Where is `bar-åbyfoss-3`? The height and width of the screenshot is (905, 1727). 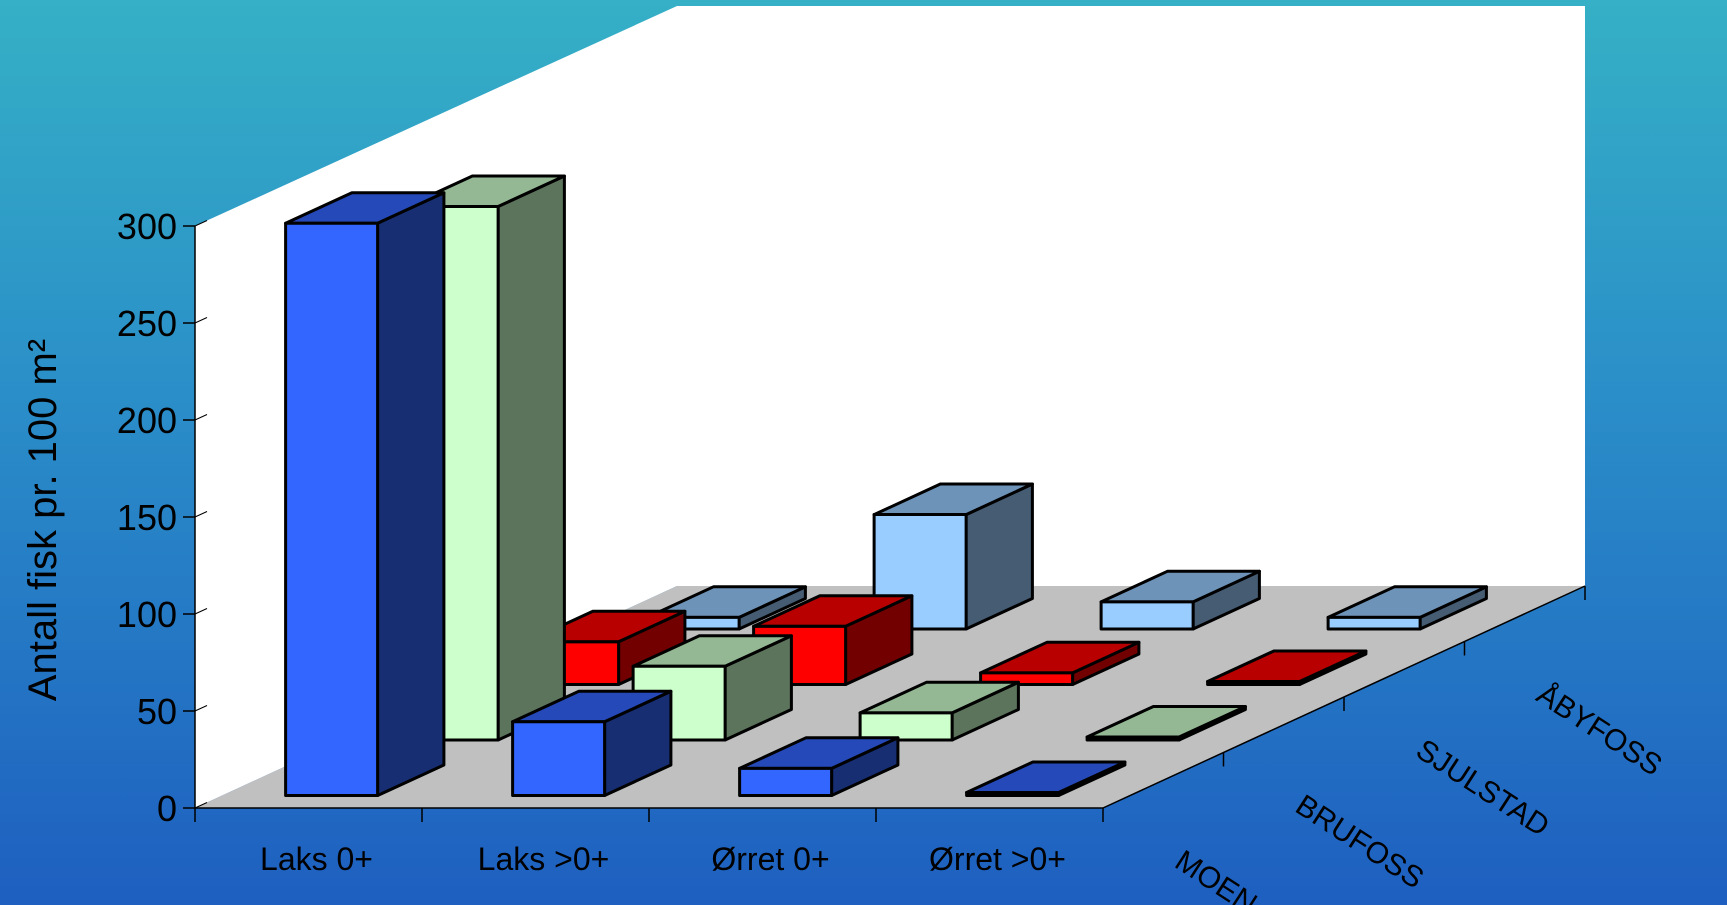 bar-åbyfoss-3 is located at coordinates (1407, 608).